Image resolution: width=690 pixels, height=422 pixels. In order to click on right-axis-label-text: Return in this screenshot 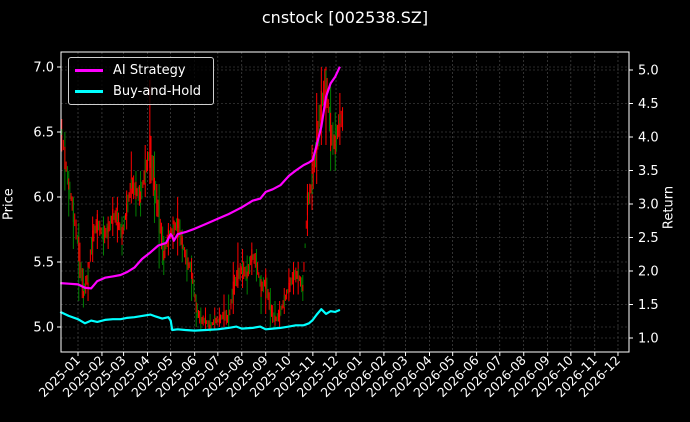, I will do `click(669, 207)`.